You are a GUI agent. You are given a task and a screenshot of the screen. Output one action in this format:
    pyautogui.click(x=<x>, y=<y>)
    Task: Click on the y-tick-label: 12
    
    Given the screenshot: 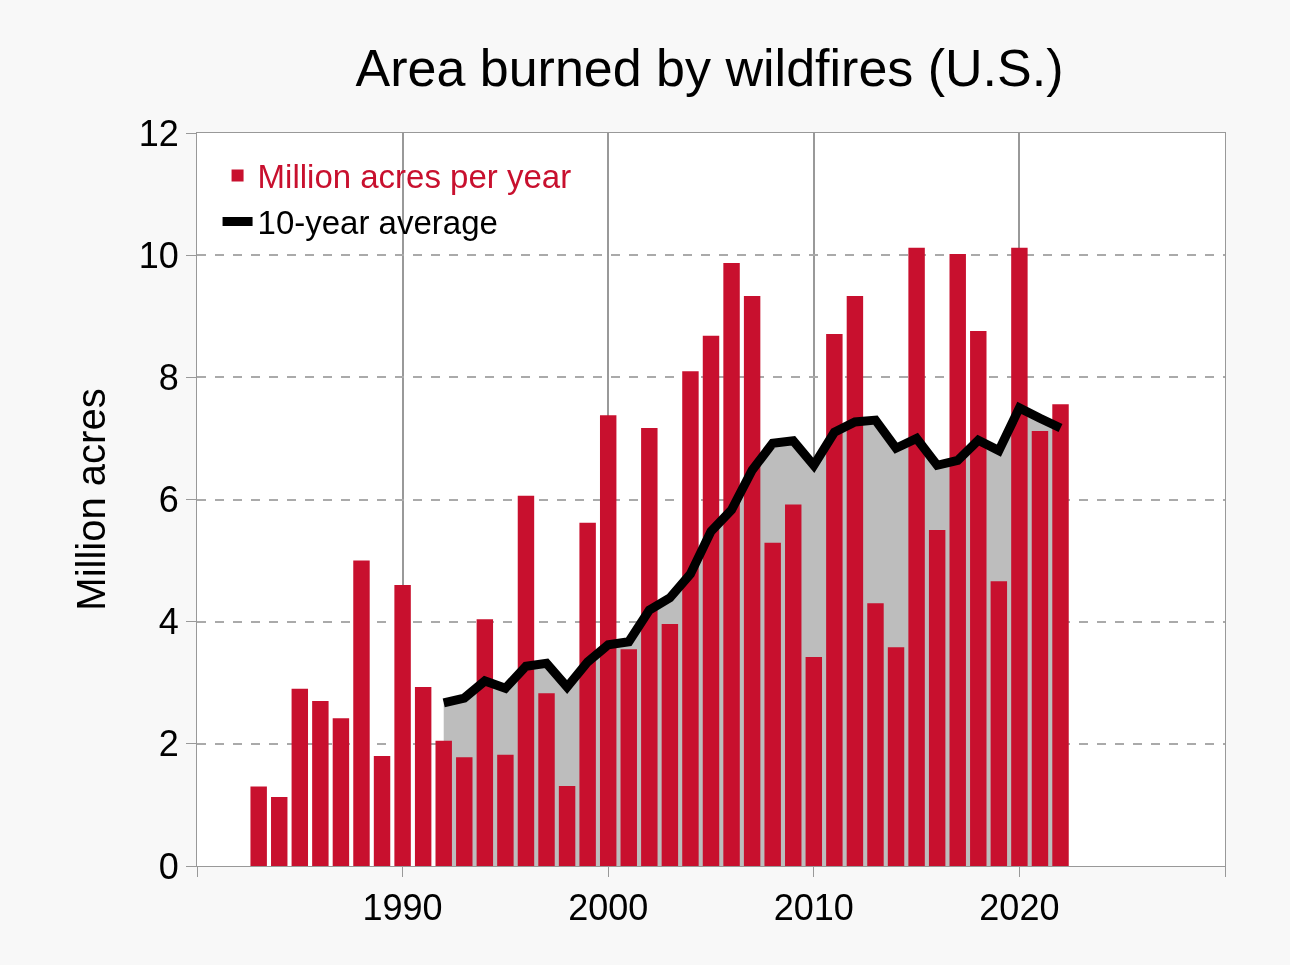 What is the action you would take?
    pyautogui.click(x=158, y=133)
    